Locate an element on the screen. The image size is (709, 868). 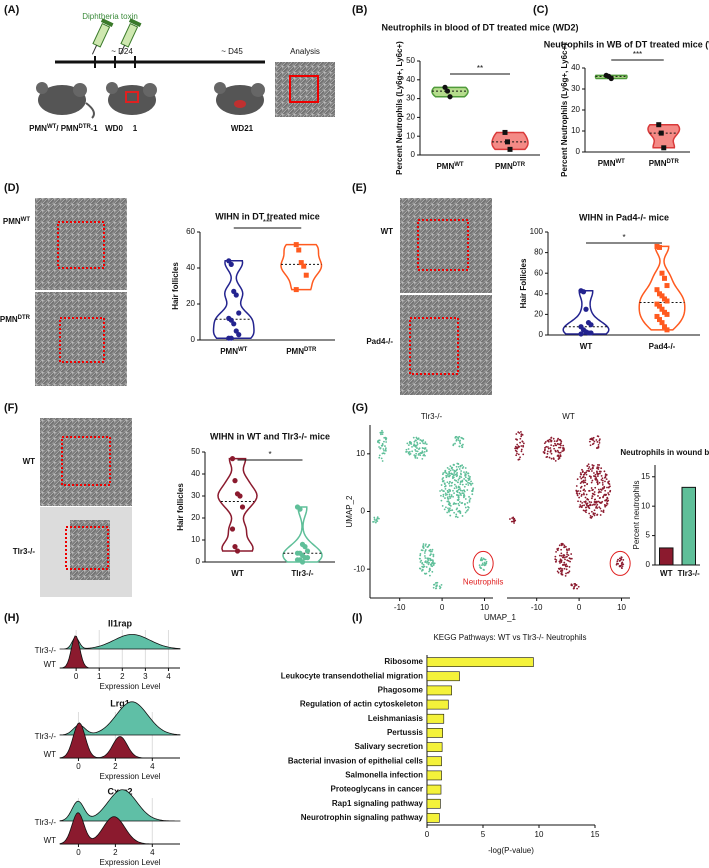
y-tick-label: 20 is located at coordinates (575, 109).